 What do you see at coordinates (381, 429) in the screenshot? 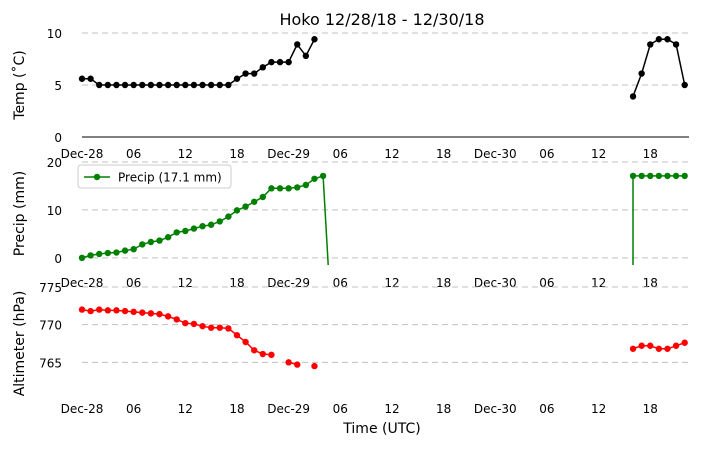
I see `x-axis-label: Time (UTC)` at bounding box center [381, 429].